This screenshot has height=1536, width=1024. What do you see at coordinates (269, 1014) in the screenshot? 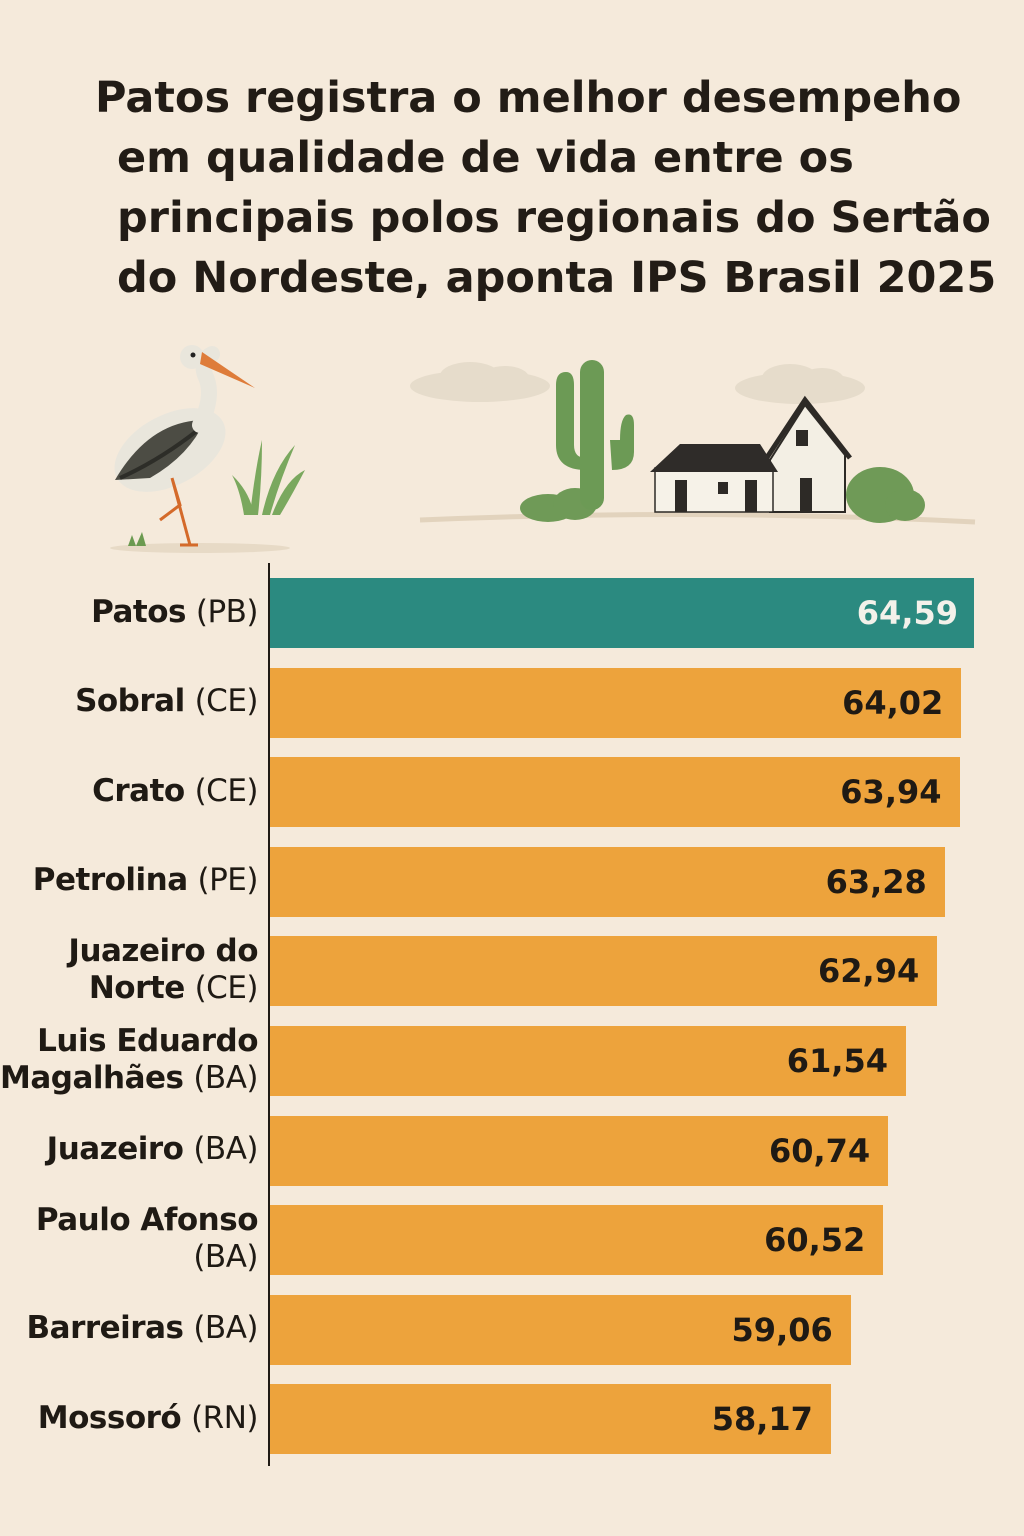
I see `y-axis-line` at bounding box center [269, 1014].